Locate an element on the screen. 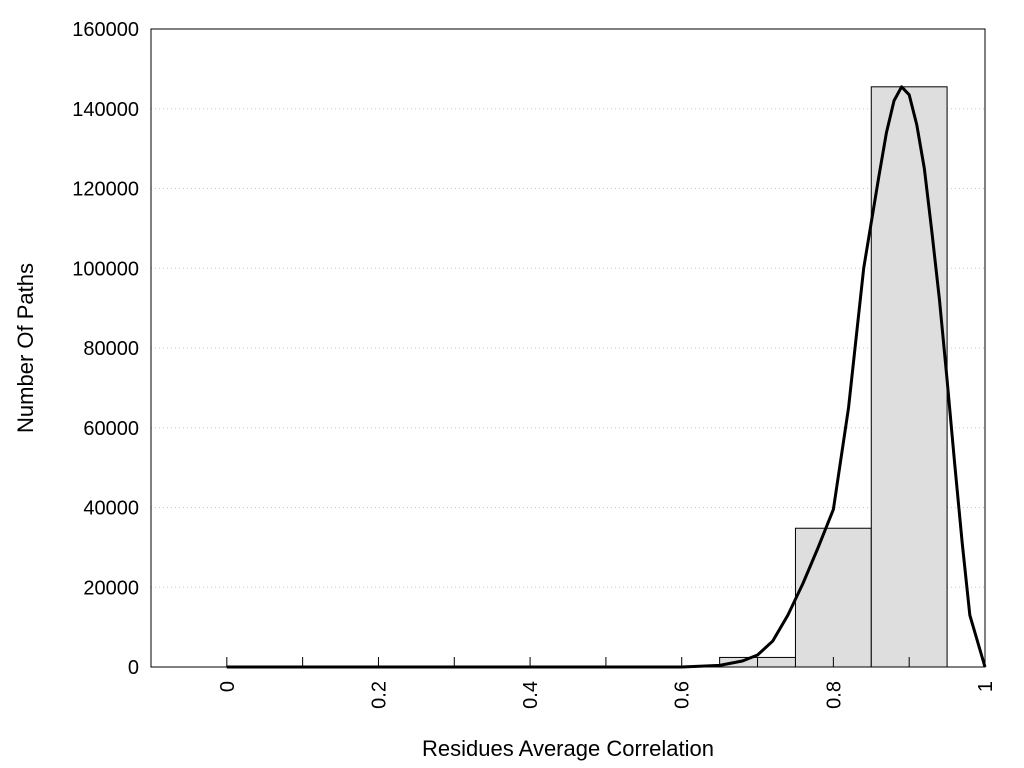 The image size is (1024, 768). y-tick-label: 120000 is located at coordinates (105, 190).